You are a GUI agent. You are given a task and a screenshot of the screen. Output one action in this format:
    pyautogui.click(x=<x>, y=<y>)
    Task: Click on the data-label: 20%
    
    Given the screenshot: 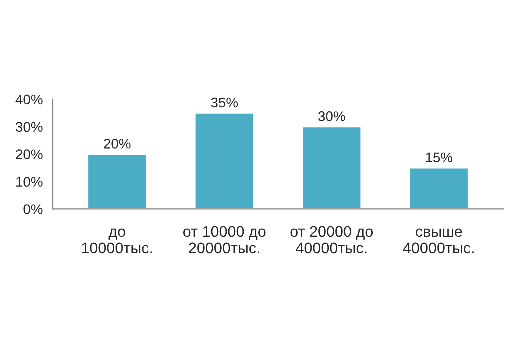 What is the action you would take?
    pyautogui.click(x=117, y=143)
    